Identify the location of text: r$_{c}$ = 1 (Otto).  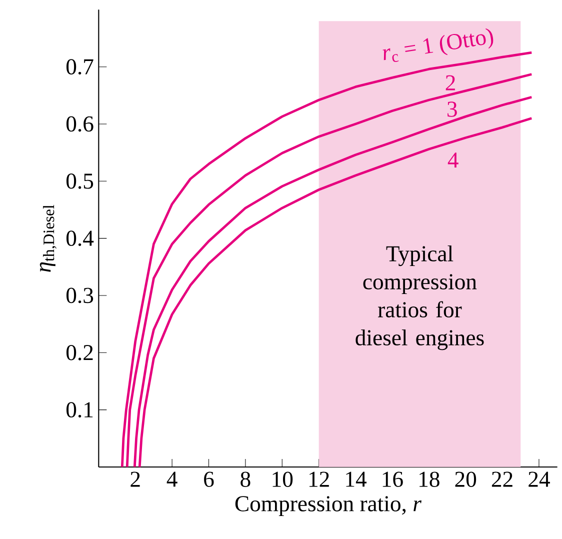
(438, 45).